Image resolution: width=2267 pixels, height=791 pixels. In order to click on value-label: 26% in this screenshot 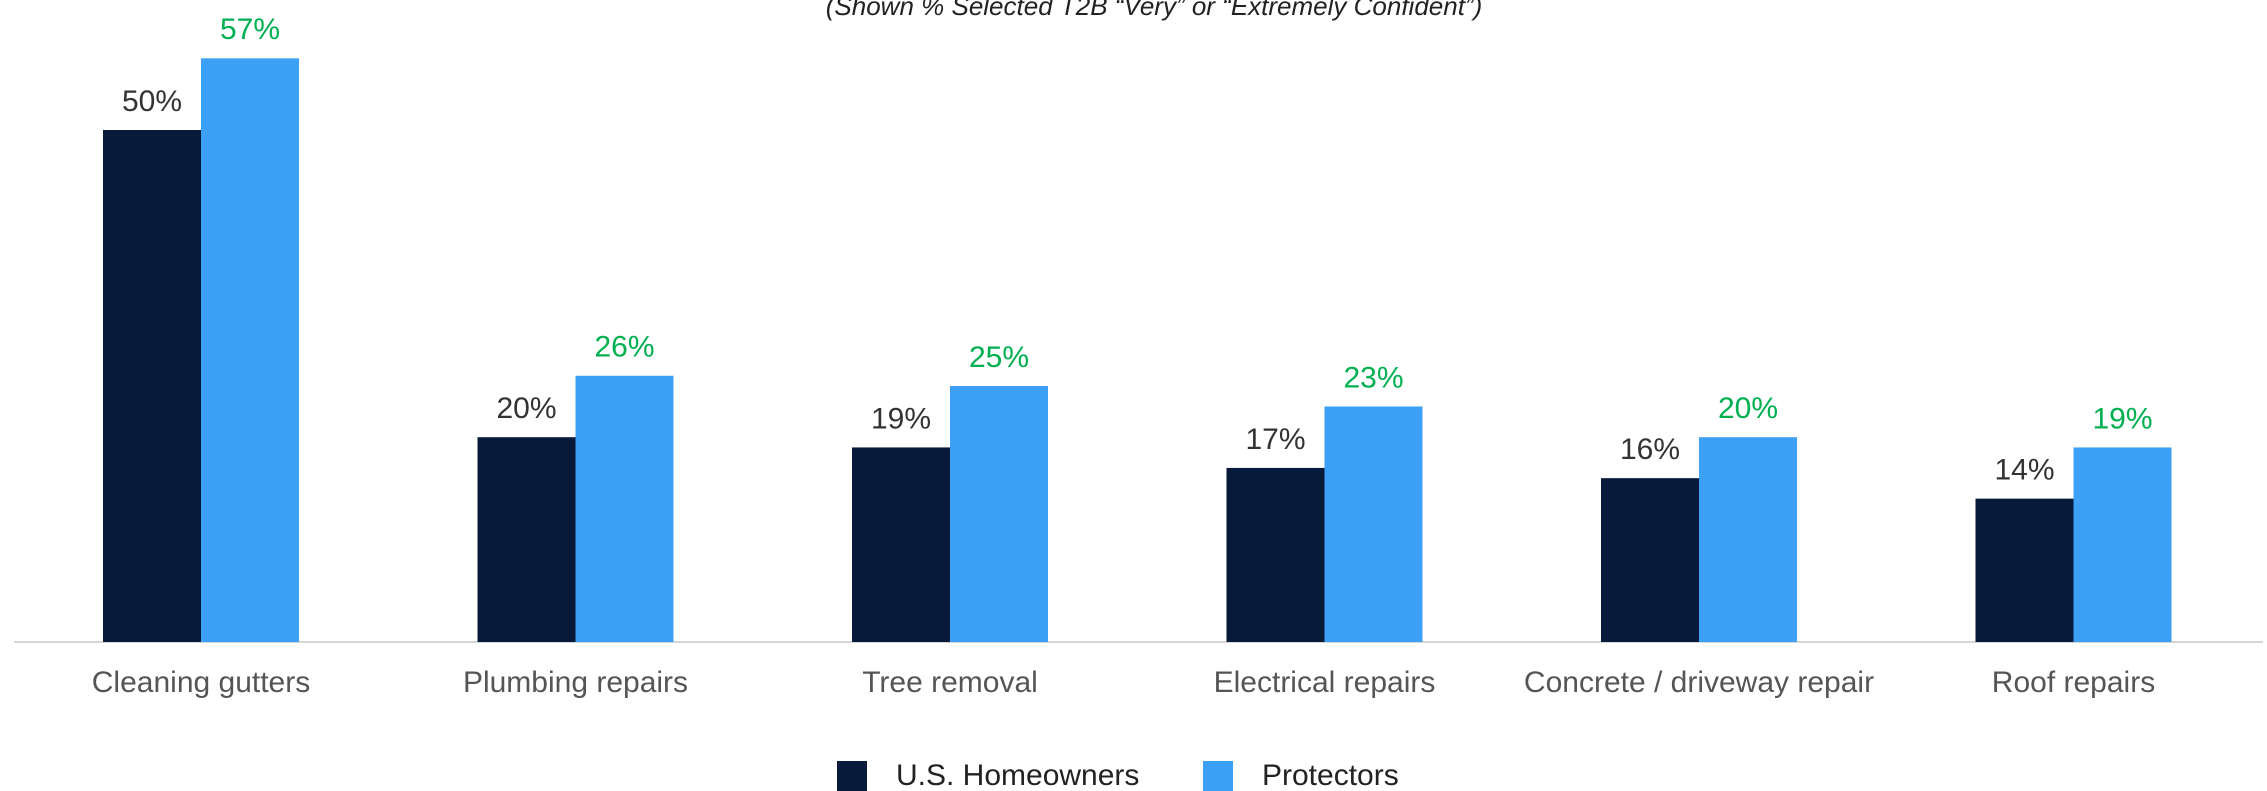, I will do `click(624, 347)`.